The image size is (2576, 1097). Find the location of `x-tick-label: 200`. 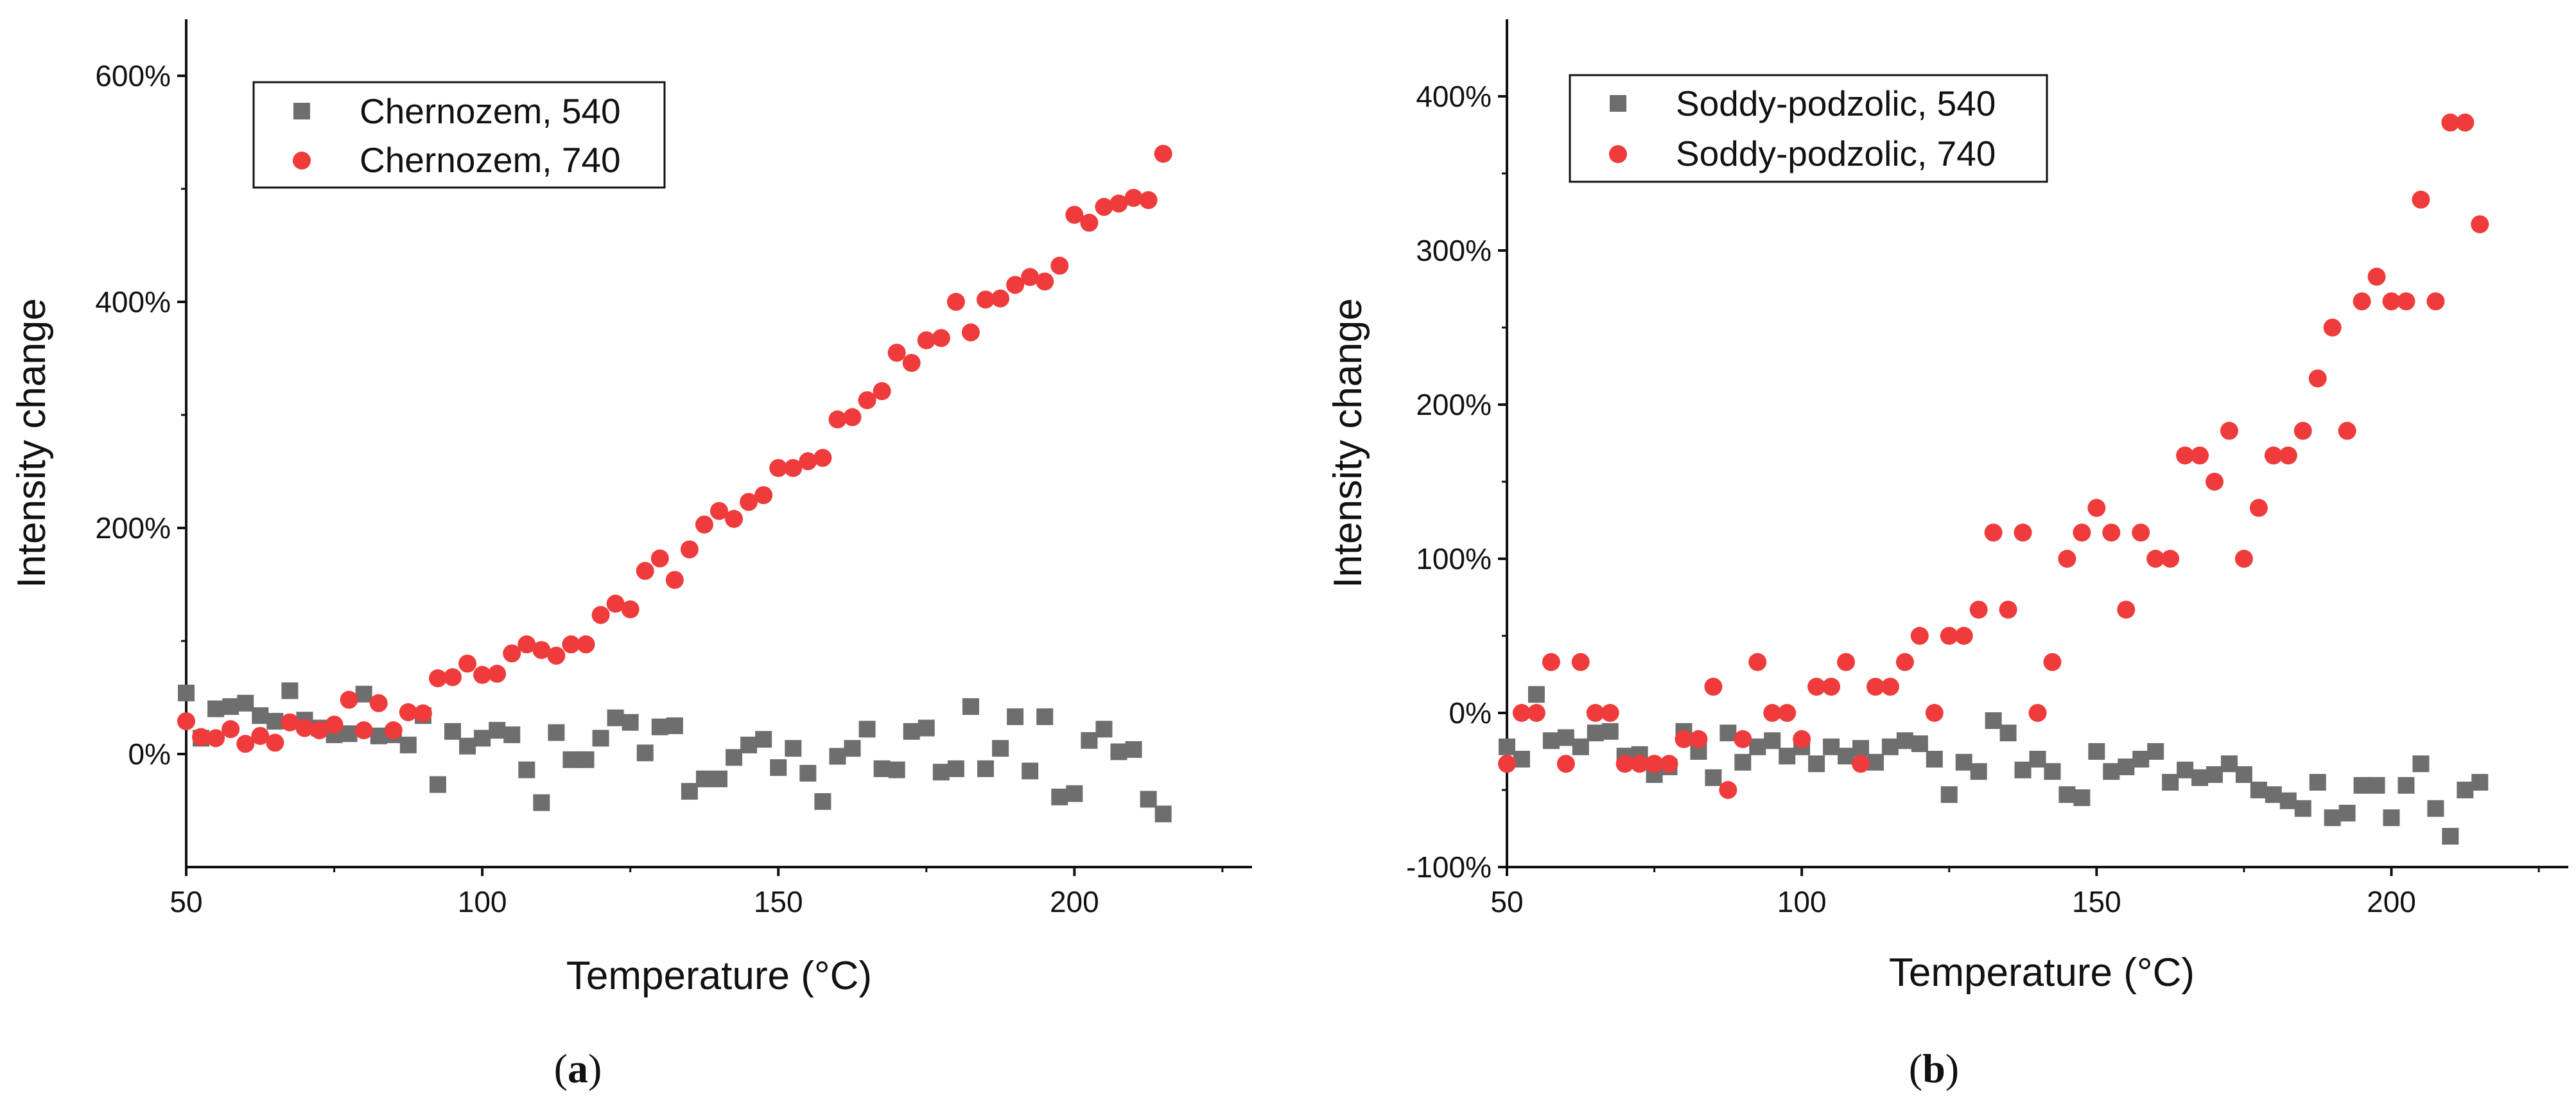

x-tick-label: 200 is located at coordinates (2391, 901).